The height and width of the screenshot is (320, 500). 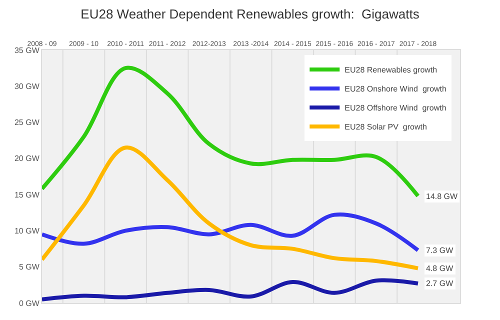 I want to click on annotation: 14.8 GW, so click(x=442, y=196).